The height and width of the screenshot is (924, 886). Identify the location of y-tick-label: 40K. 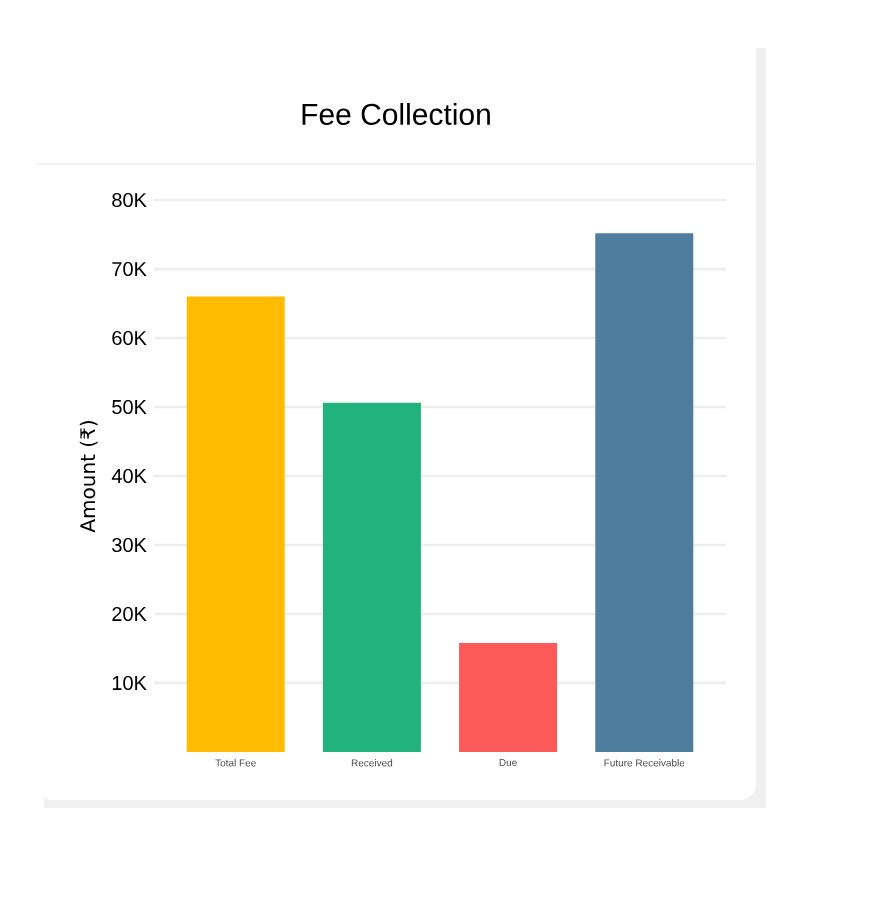
(129, 476).